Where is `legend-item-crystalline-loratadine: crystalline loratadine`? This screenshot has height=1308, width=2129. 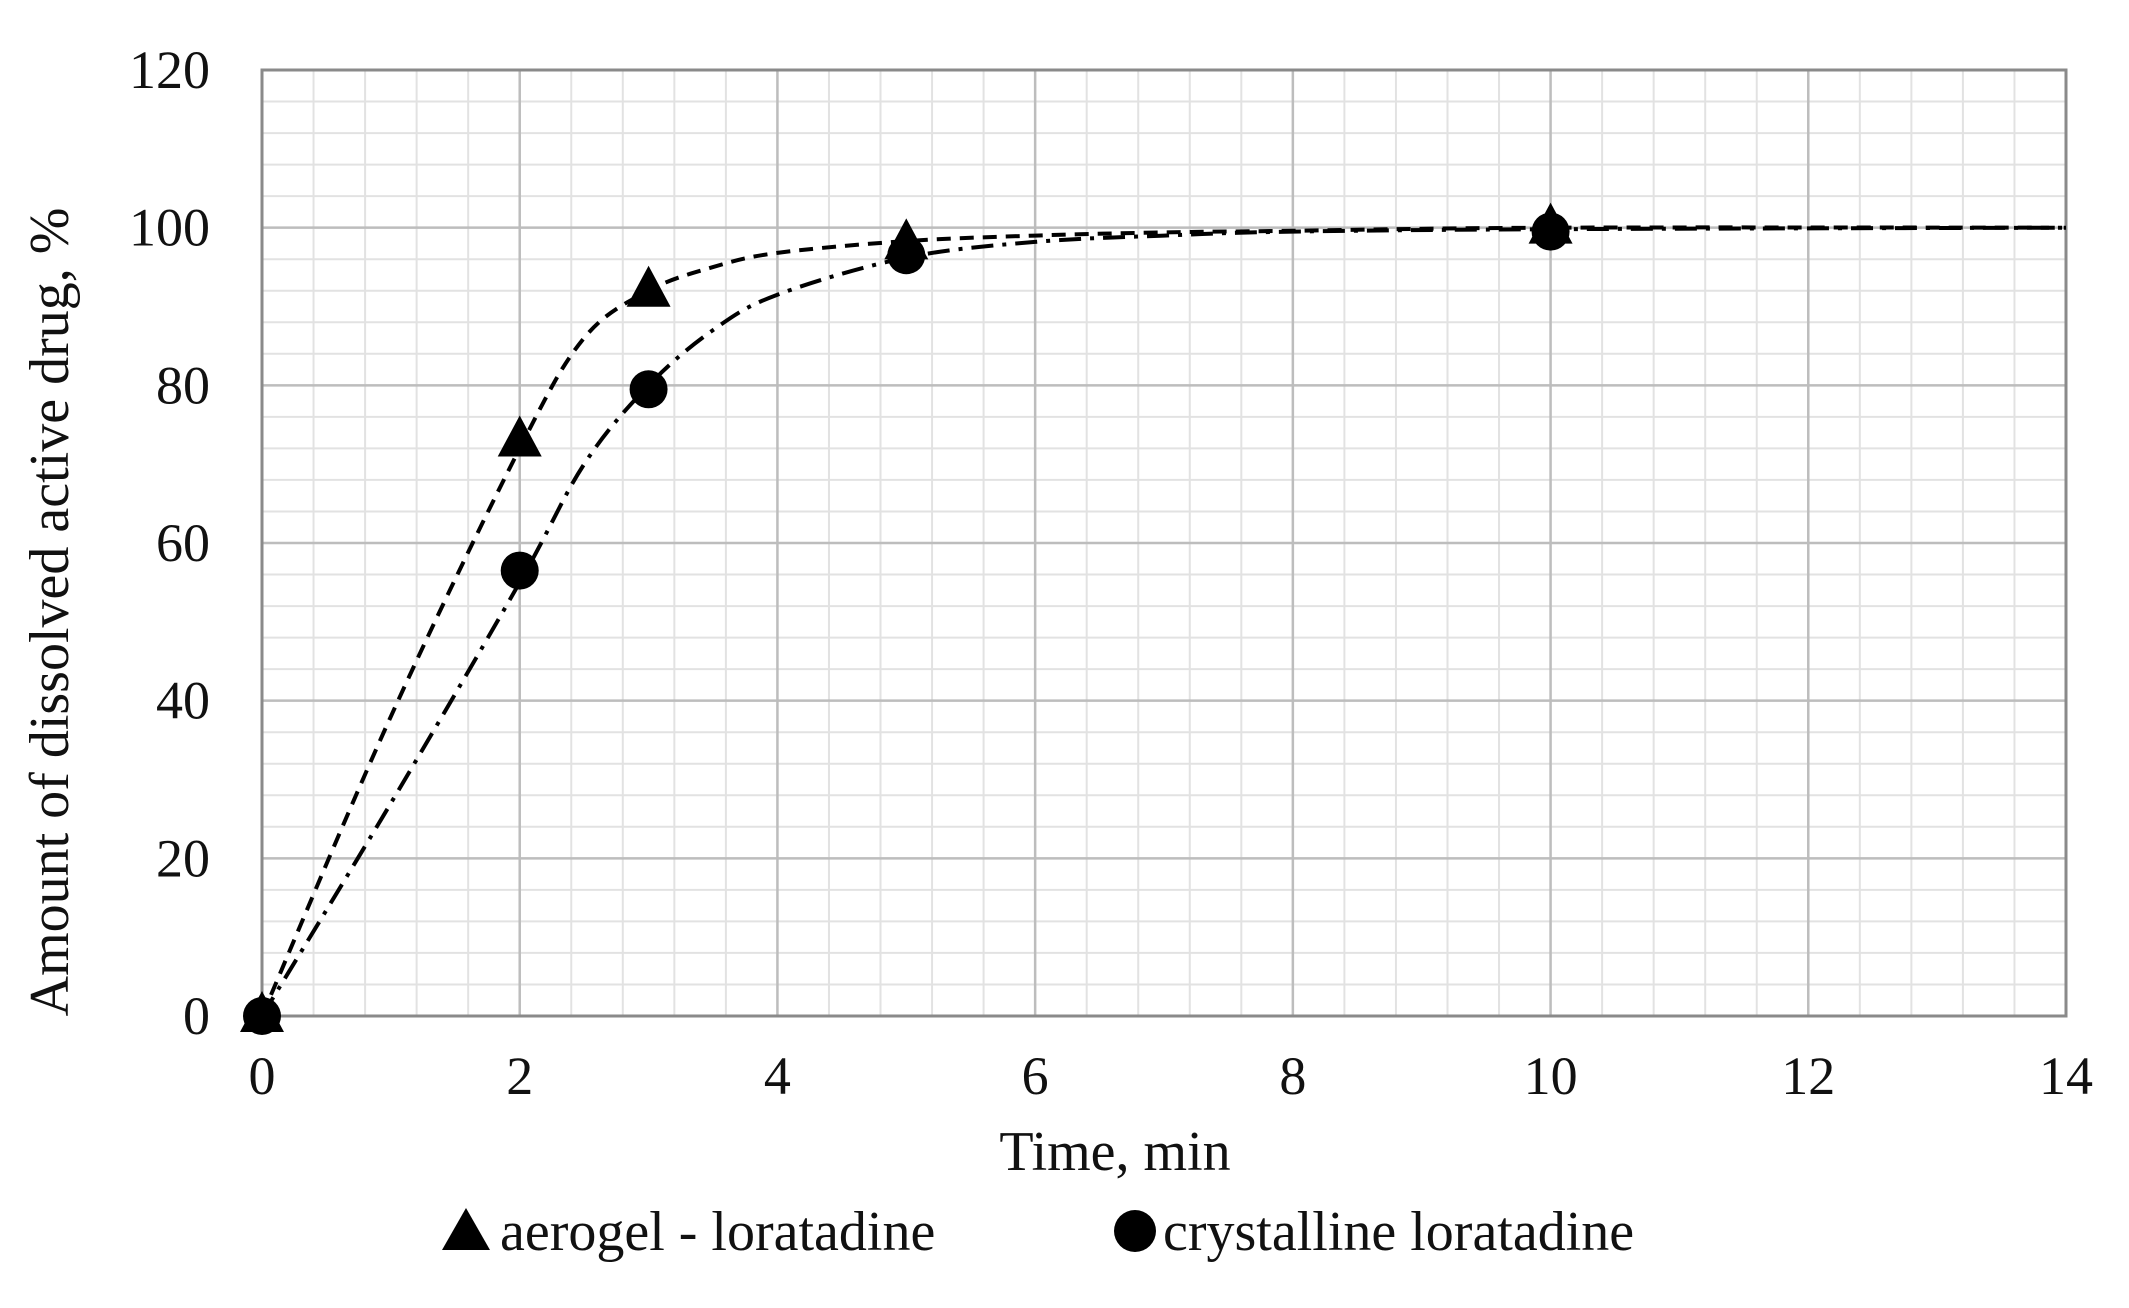
legend-item-crystalline-loratadine: crystalline loratadine is located at coordinates (1374, 1232).